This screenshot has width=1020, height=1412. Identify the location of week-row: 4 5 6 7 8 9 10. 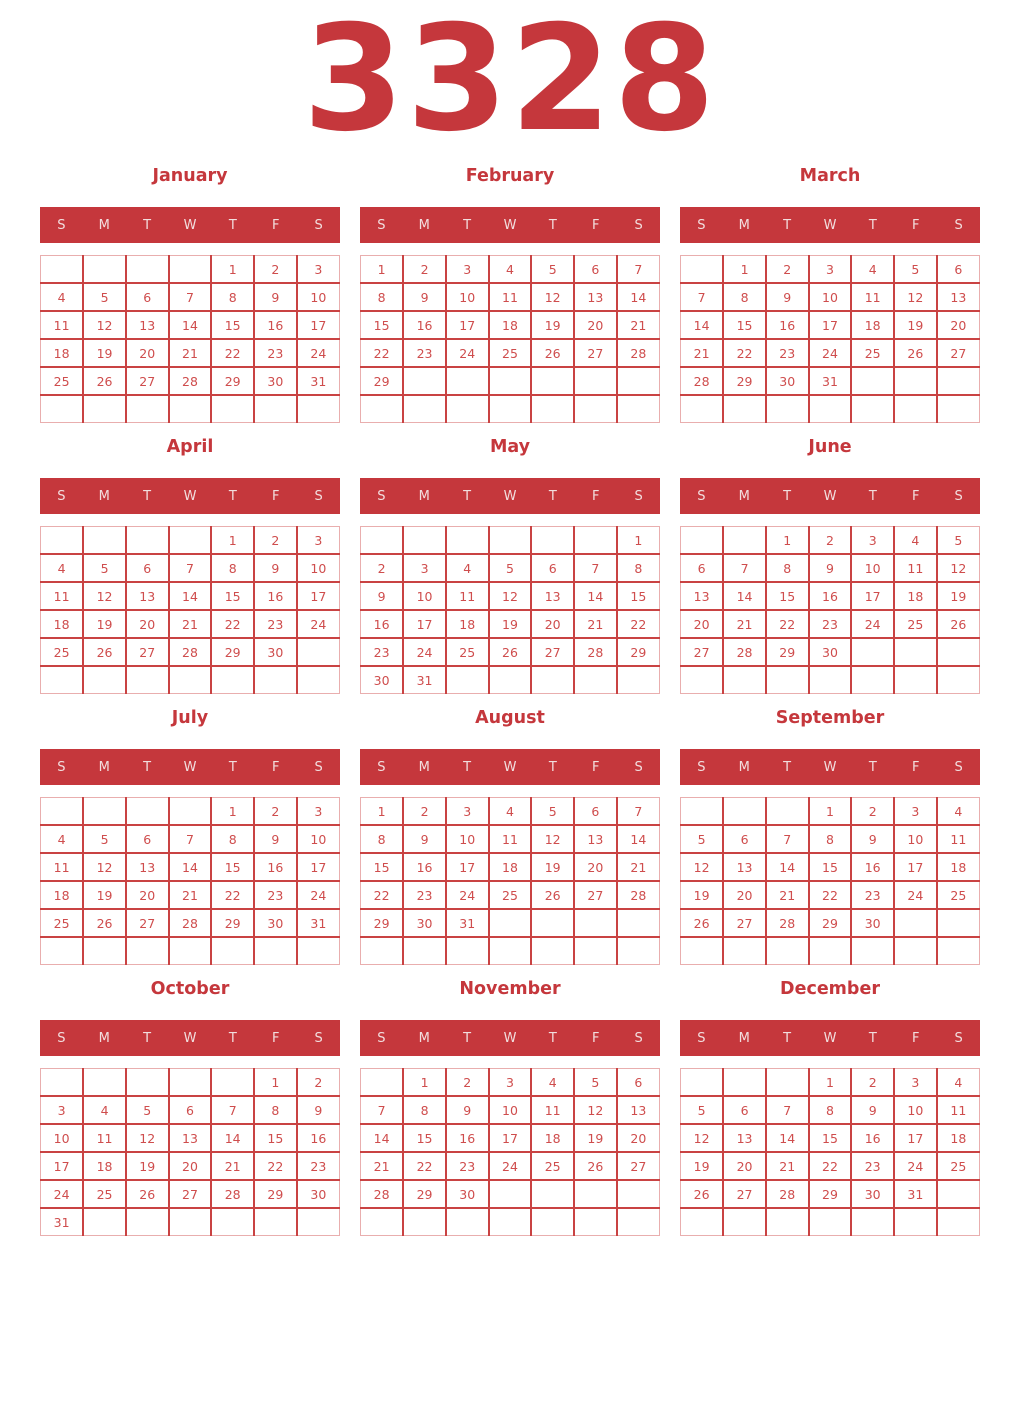
(190, 839).